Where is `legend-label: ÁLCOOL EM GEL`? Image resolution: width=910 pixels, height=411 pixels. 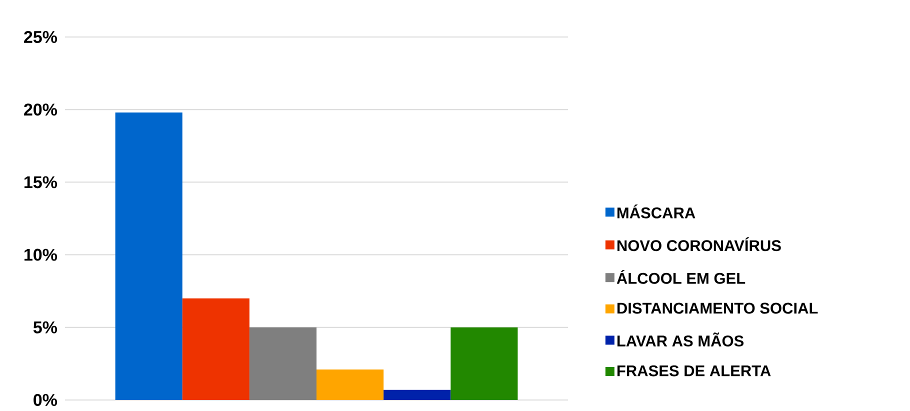 legend-label: ÁLCOOL EM GEL is located at coordinates (681, 277).